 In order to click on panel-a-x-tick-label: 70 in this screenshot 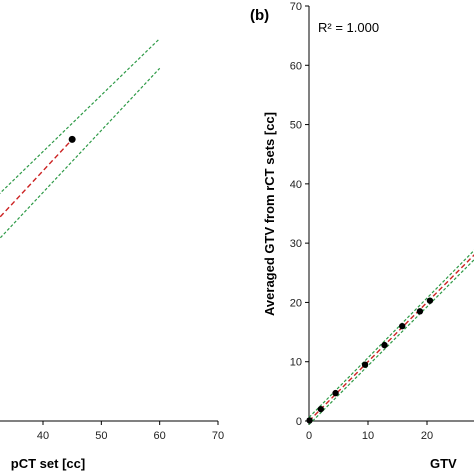, I will do `click(218, 436)`.